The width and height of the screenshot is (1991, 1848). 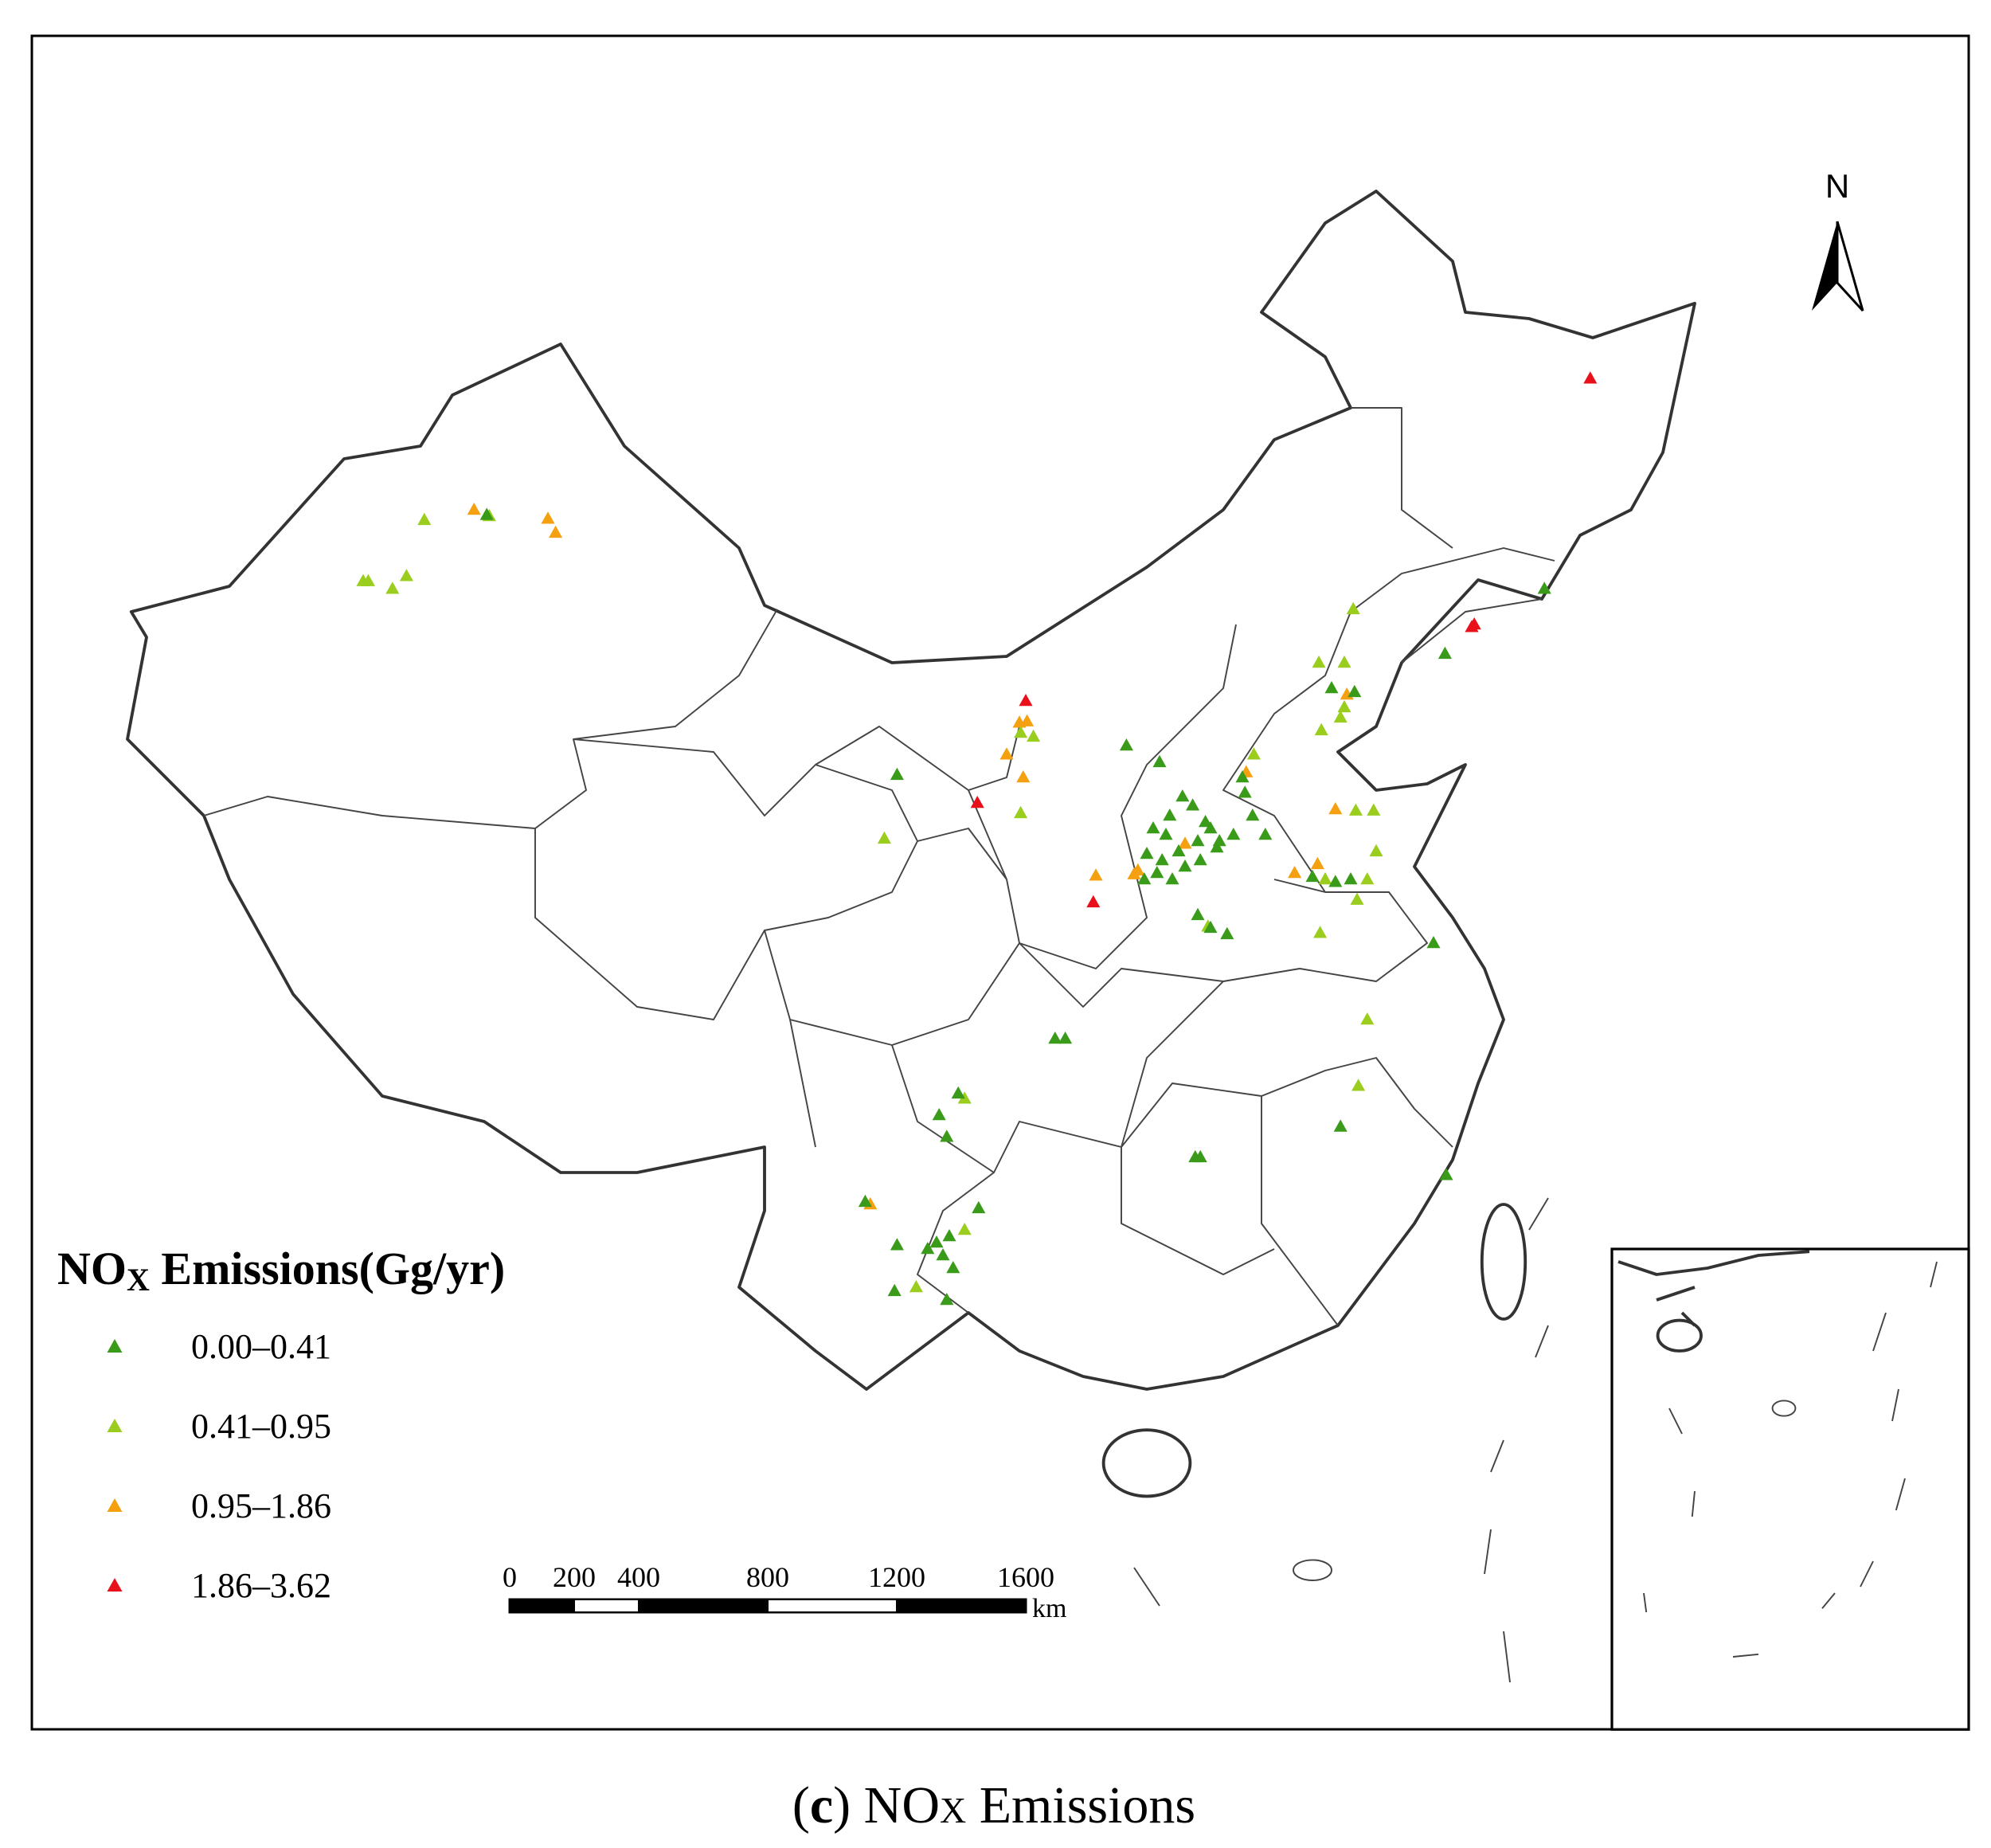 What do you see at coordinates (92, 1268) in the screenshot?
I see `legend-title-main: NO` at bounding box center [92, 1268].